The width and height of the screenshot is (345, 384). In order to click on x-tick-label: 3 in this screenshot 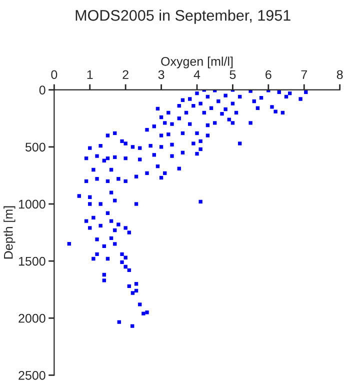, I will do `click(161, 75)`.